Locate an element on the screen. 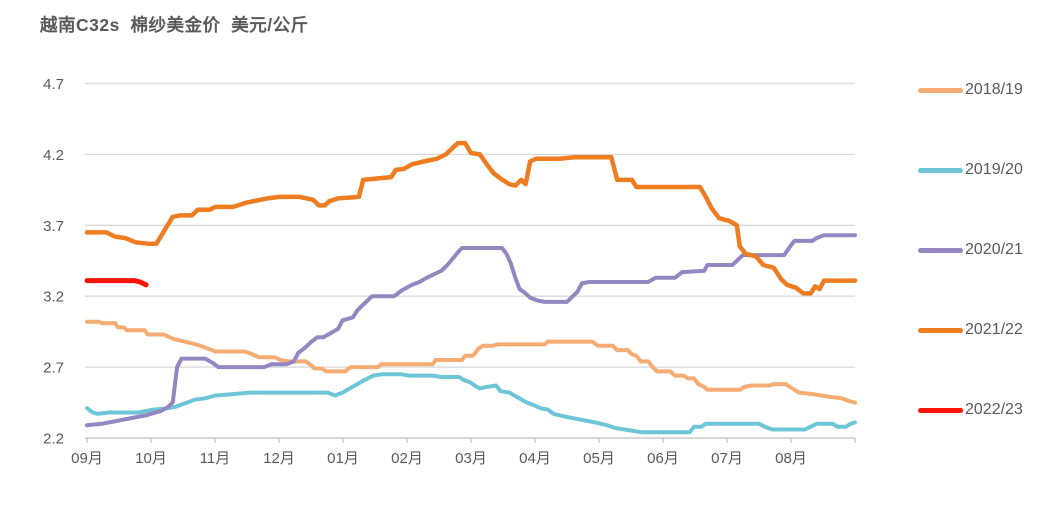  x-axis-label: 08月 is located at coordinates (791, 458).